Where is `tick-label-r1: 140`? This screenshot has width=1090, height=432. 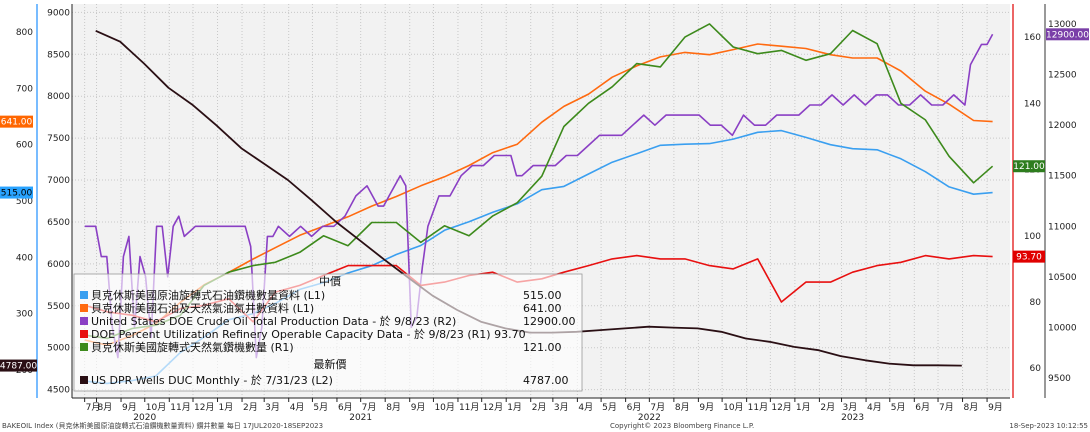 tick-label-r1: 140 is located at coordinates (1032, 104).